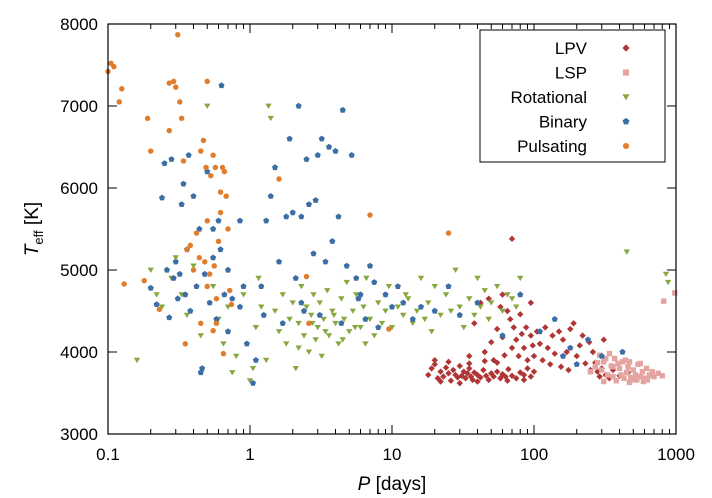 The width and height of the screenshot is (712, 498). Describe the element at coordinates (573, 146) in the screenshot. I see `legend-item-pulsating: Pulsating` at that location.